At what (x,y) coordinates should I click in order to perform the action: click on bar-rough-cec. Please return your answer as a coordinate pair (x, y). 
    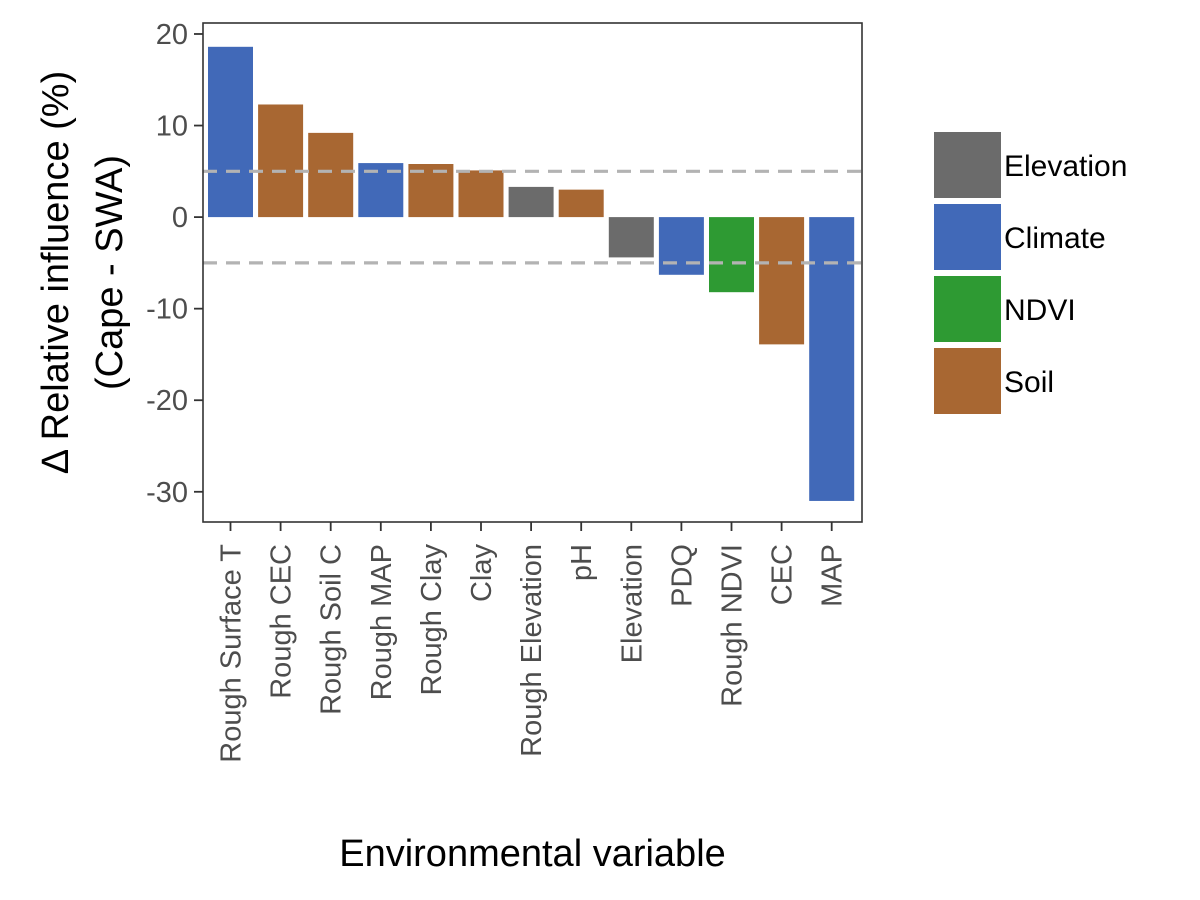
    Looking at the image, I should click on (281, 161).